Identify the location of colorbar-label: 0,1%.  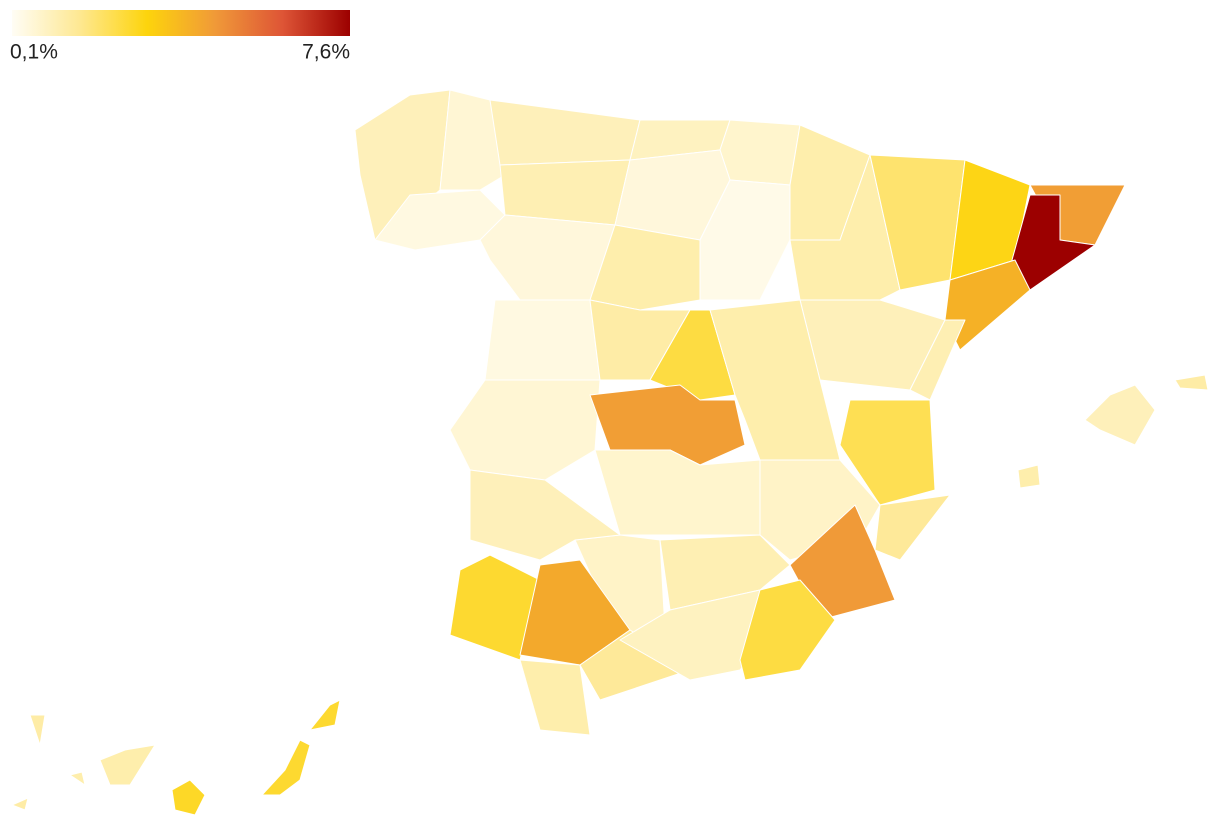
(34, 52).